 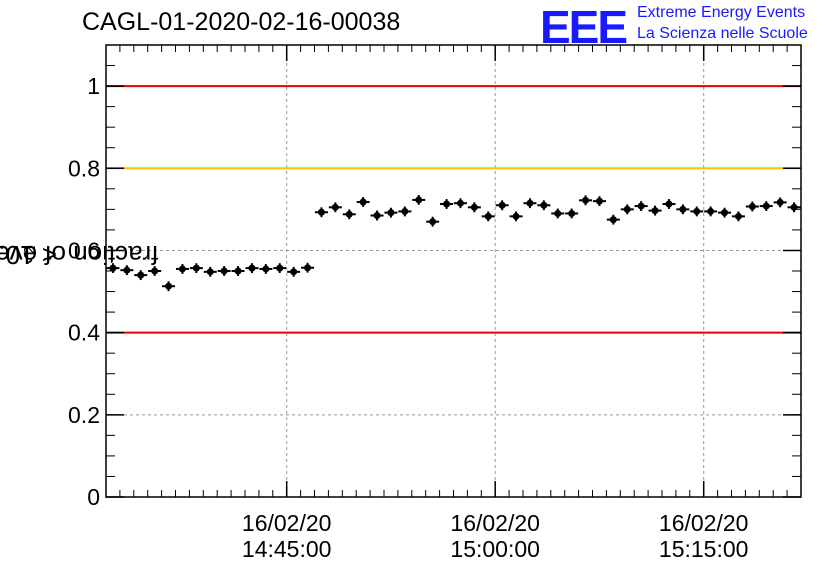 What do you see at coordinates (287, 549) in the screenshot?
I see `x-tick-label-time: 14:45:00` at bounding box center [287, 549].